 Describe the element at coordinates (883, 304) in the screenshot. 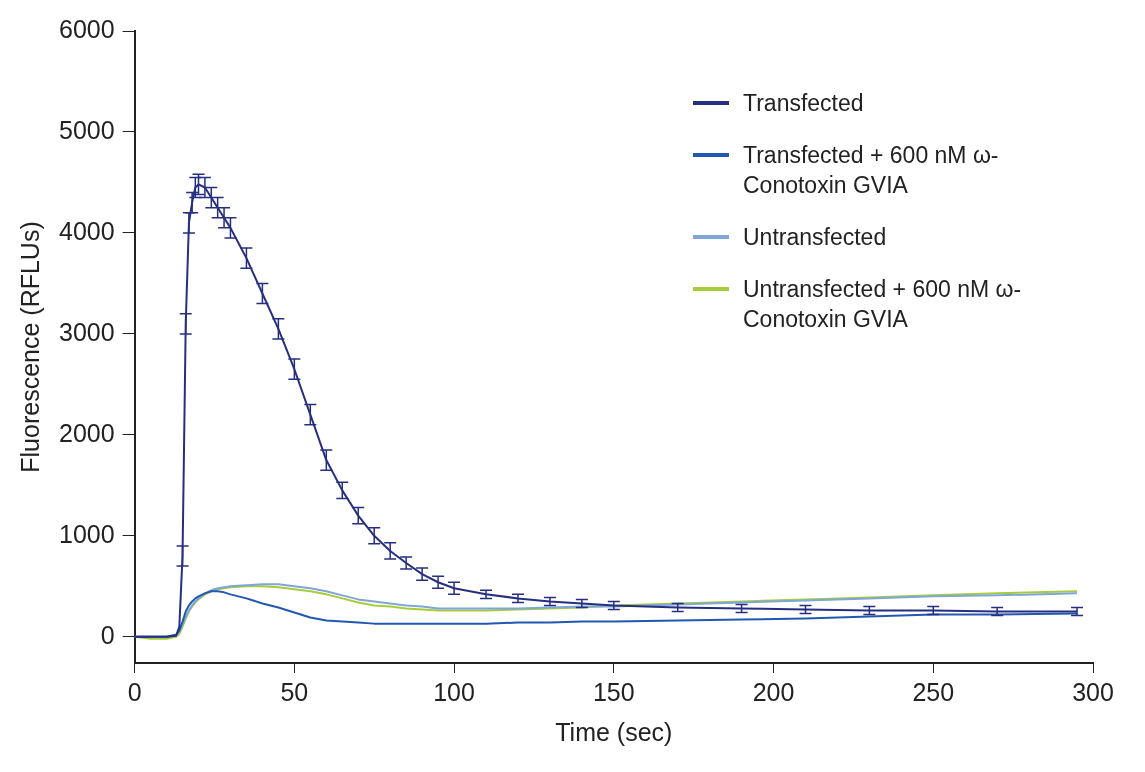

I see `legend-label: Untransfected + 600 nM ω-Conotoxin GVIA` at that location.